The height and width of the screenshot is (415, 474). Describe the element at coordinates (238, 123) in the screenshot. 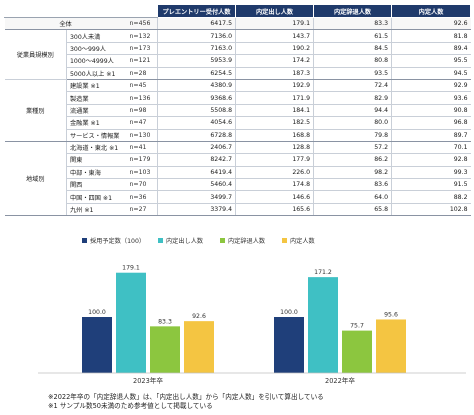

I see `table-row: 金融業 ※1 n=47 4054.6 182.5 80.0 96.8` at that location.